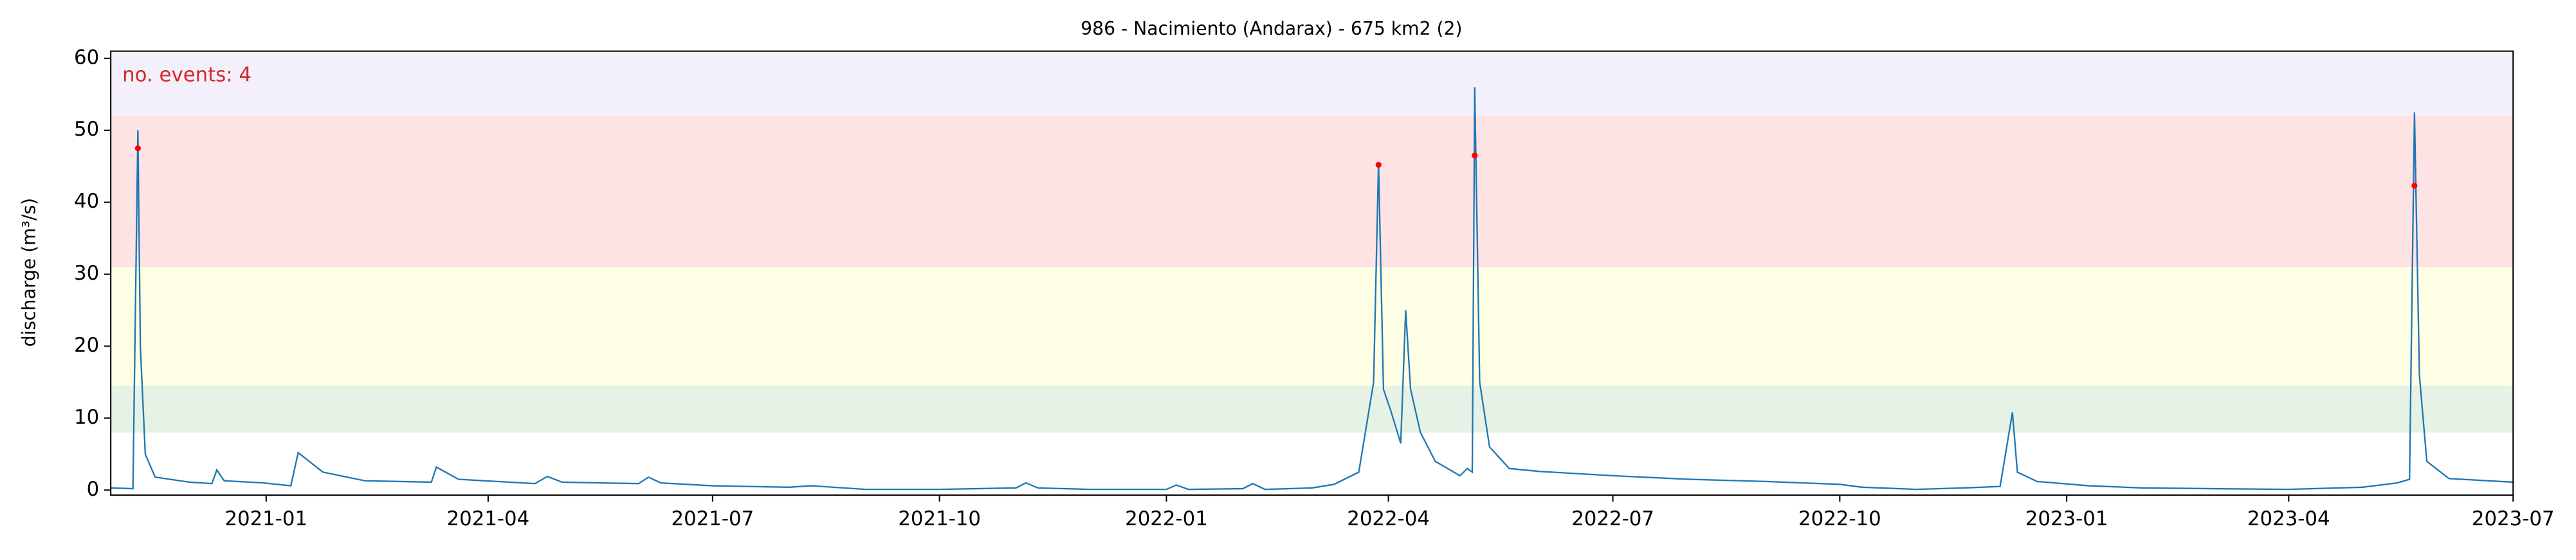 The image size is (2576, 560). Describe the element at coordinates (186, 76) in the screenshot. I see `event-count: no. events: 4` at that location.